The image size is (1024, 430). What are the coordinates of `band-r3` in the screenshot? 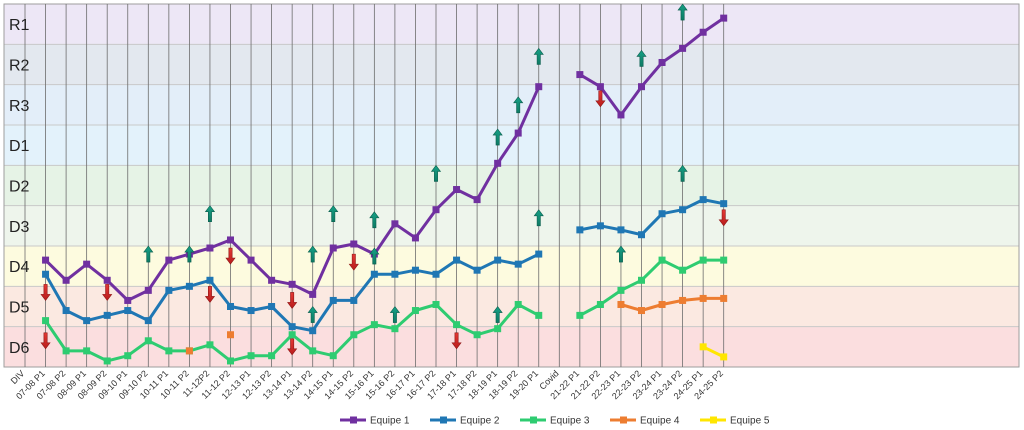 It's located at (511, 104).